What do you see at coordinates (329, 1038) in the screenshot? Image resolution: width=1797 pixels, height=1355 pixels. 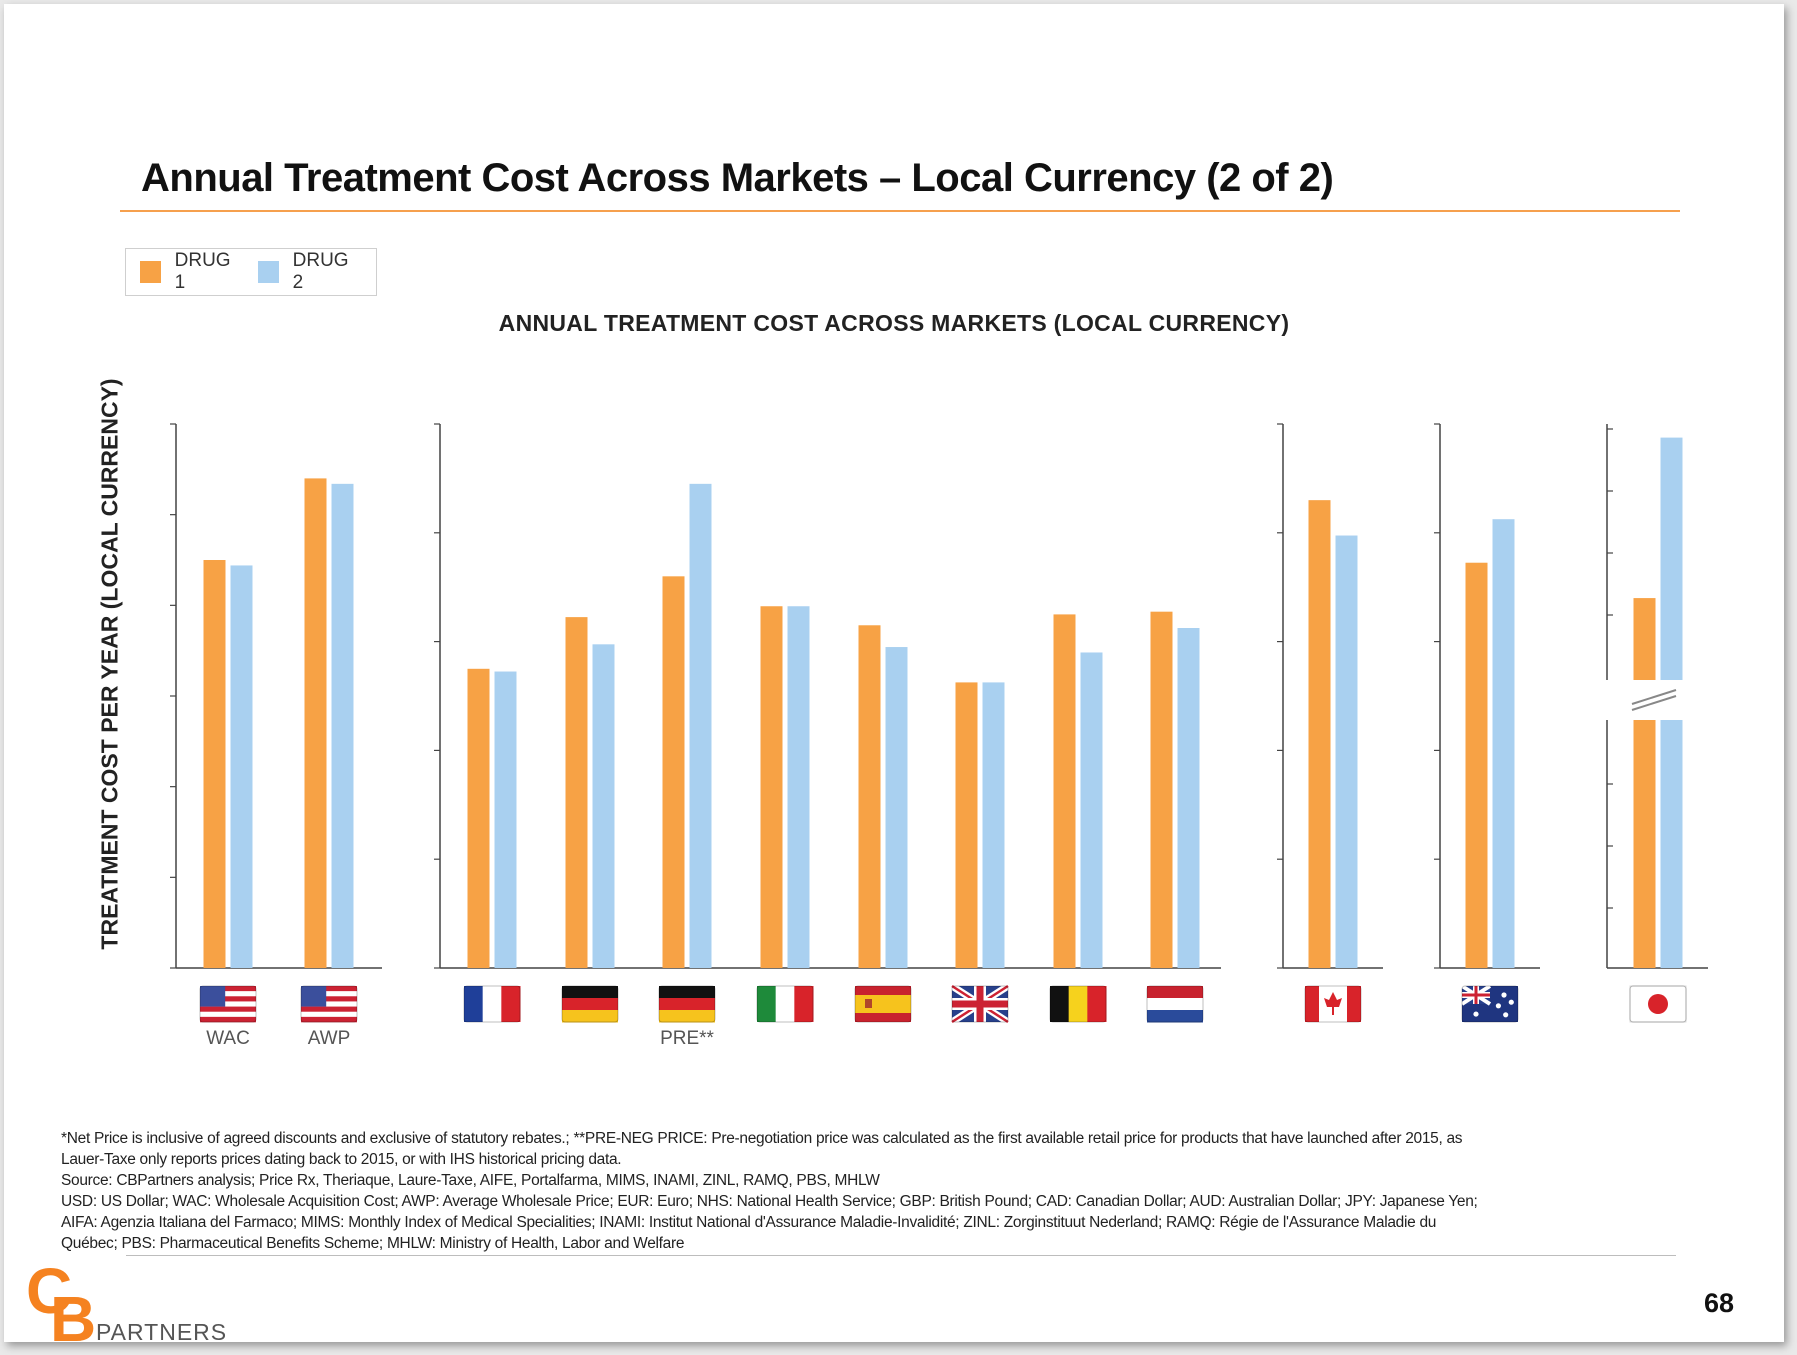 I see `category-label: AWP` at bounding box center [329, 1038].